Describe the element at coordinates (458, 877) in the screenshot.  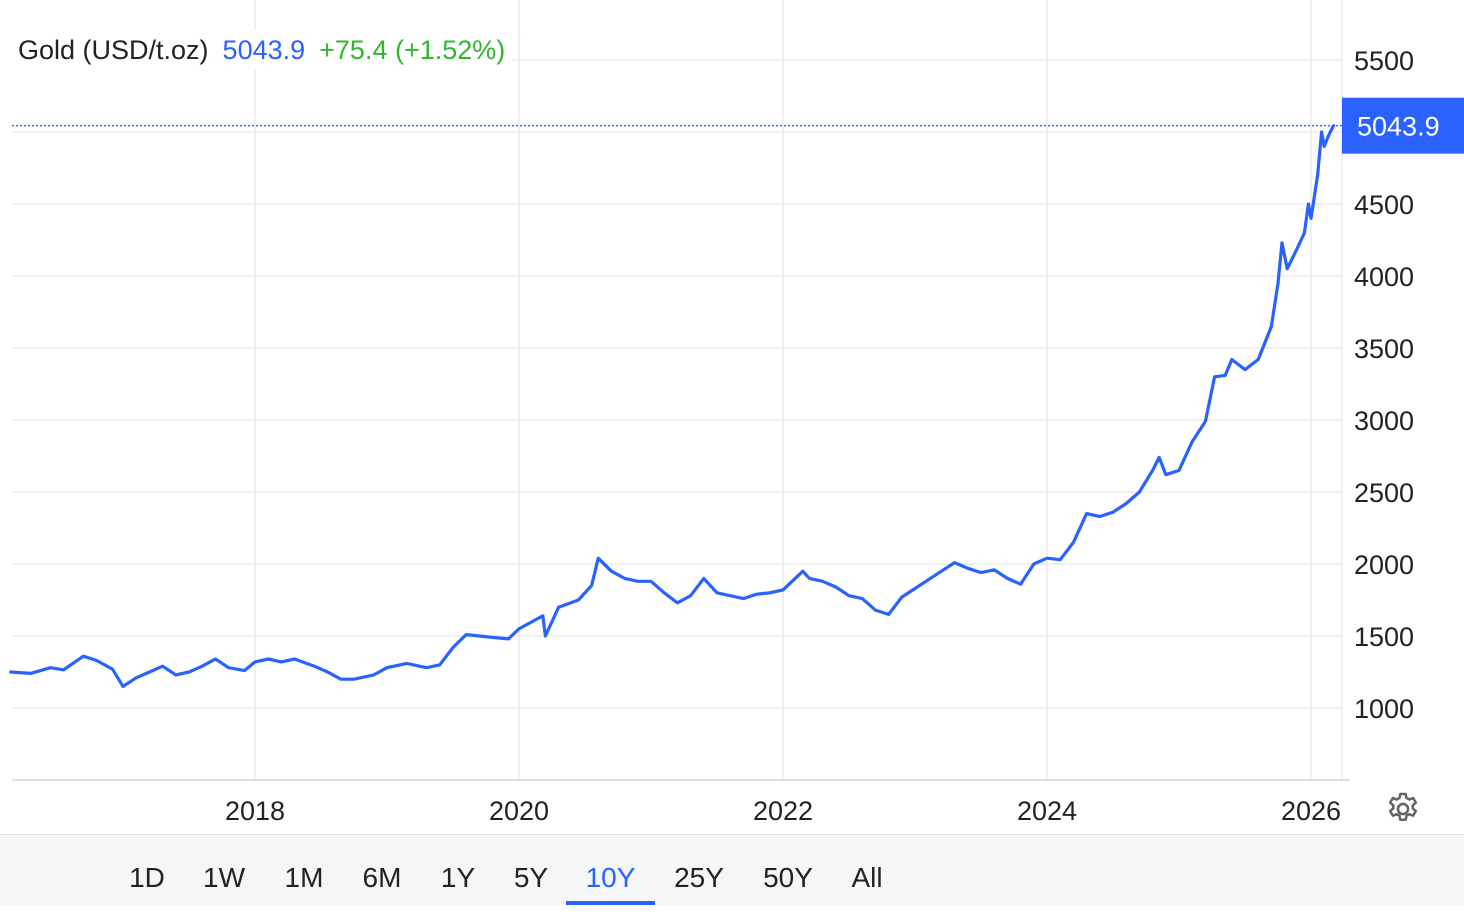
I see `range-tab-1y: 1Y` at that location.